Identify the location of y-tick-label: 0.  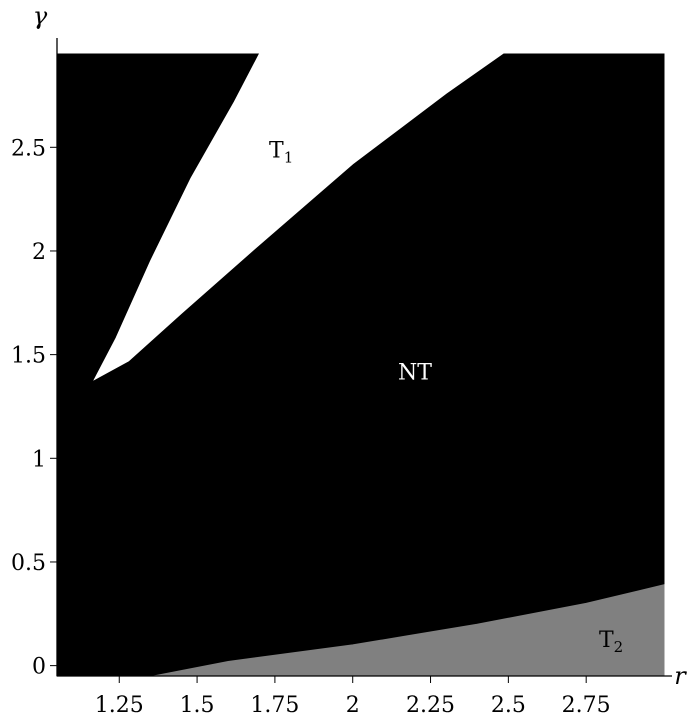
(39, 667).